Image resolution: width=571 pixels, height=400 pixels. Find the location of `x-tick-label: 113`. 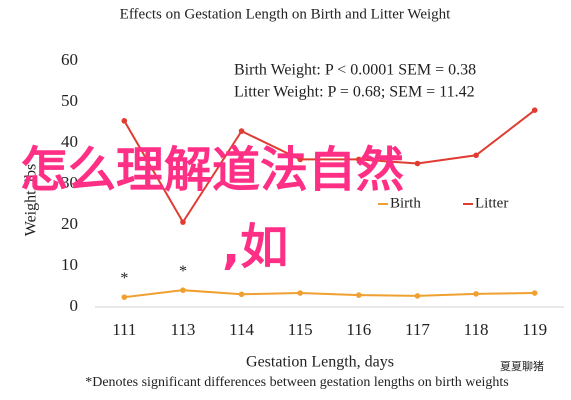

x-tick-label: 113 is located at coordinates (183, 329).